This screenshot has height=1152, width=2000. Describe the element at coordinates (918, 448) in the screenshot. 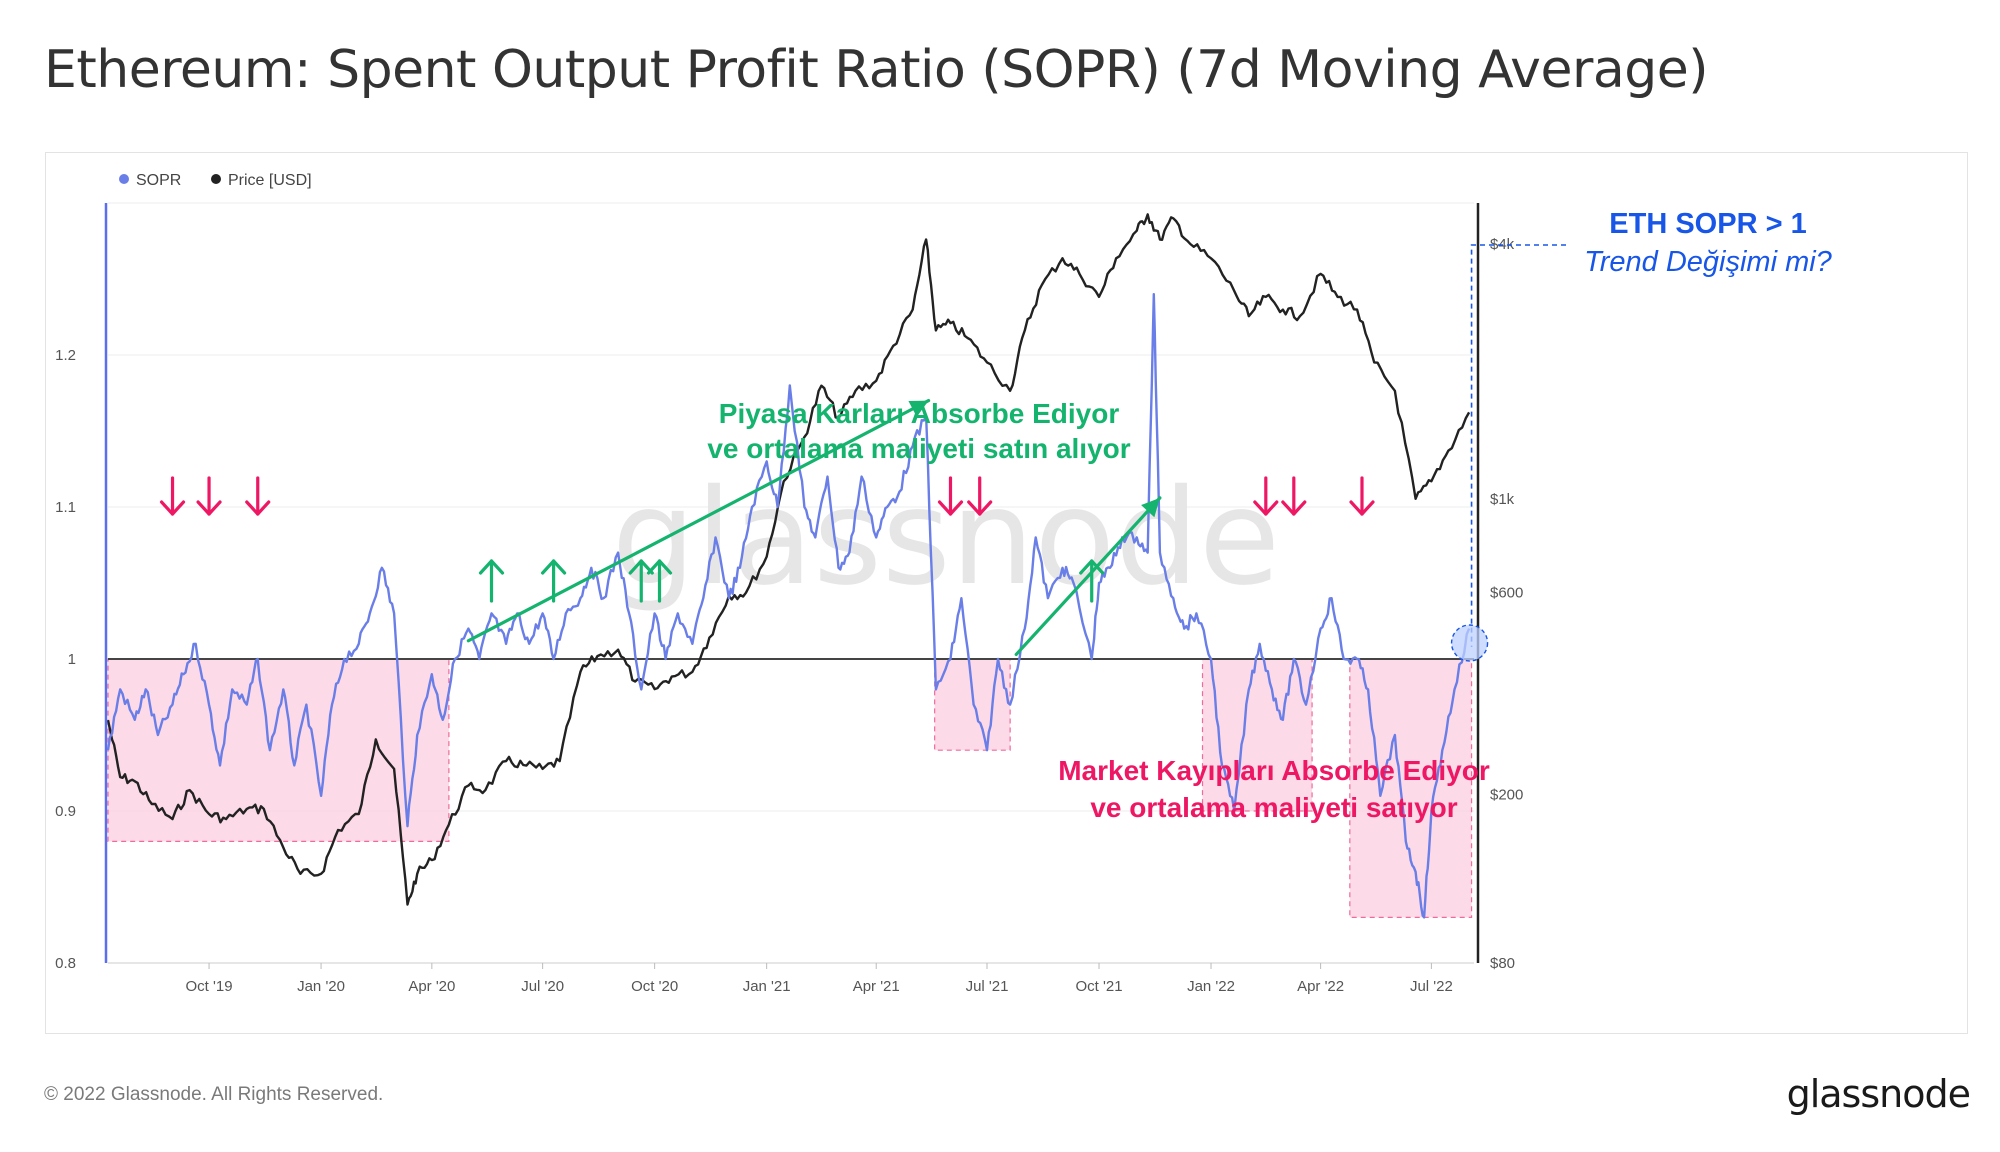

I see `annotation-green-line2: ve ortalama maliyeti satın alıyor` at that location.